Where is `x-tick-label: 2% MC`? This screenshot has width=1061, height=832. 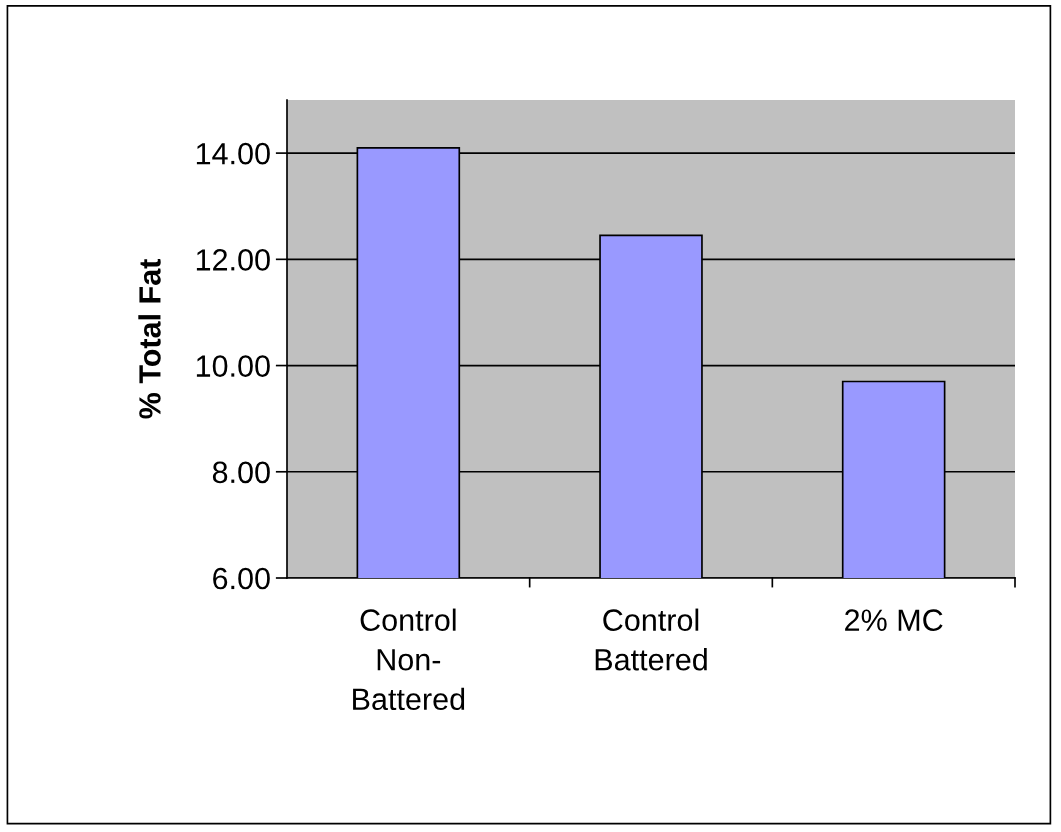
x-tick-label: 2% MC is located at coordinates (894, 620).